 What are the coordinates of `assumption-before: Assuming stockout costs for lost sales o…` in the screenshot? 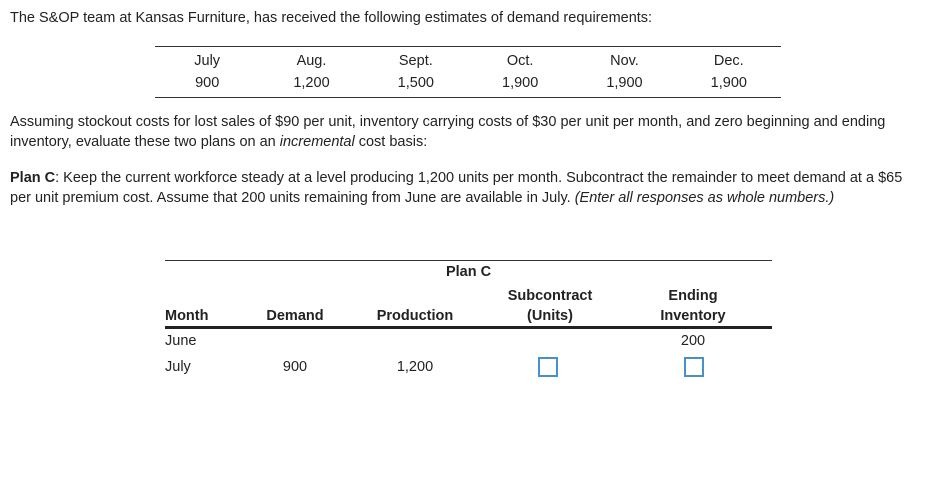 It's located at (448, 132).